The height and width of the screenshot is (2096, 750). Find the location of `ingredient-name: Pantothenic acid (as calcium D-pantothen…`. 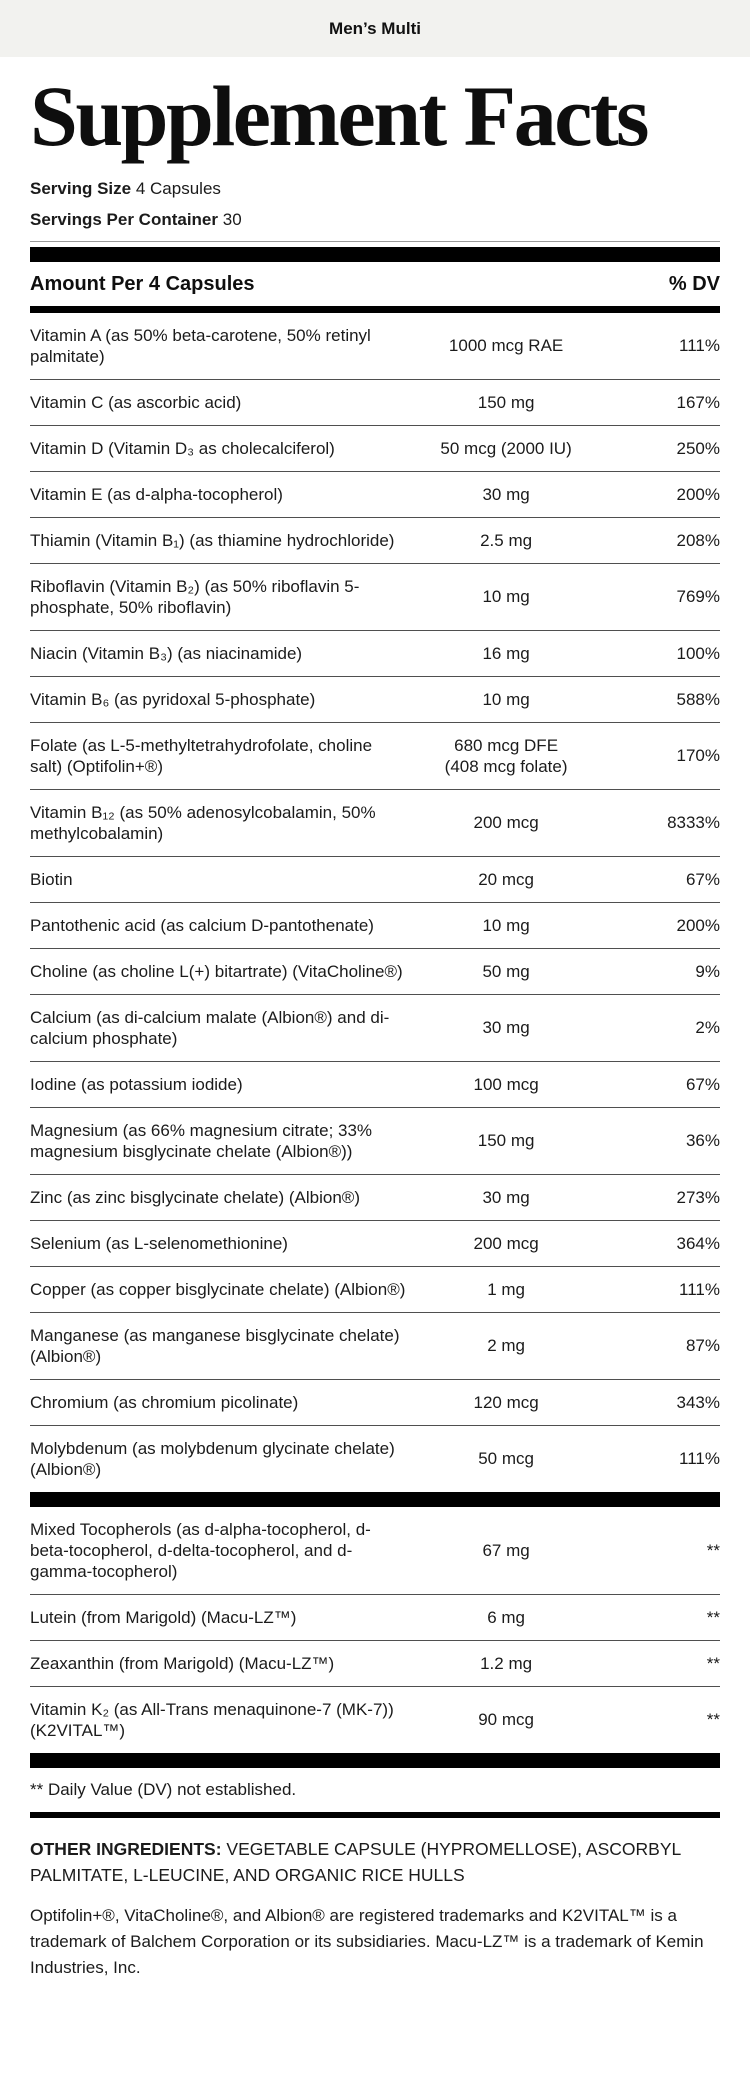

ingredient-name: Pantothenic acid (as calcium D-pantothen… is located at coordinates (202, 925).